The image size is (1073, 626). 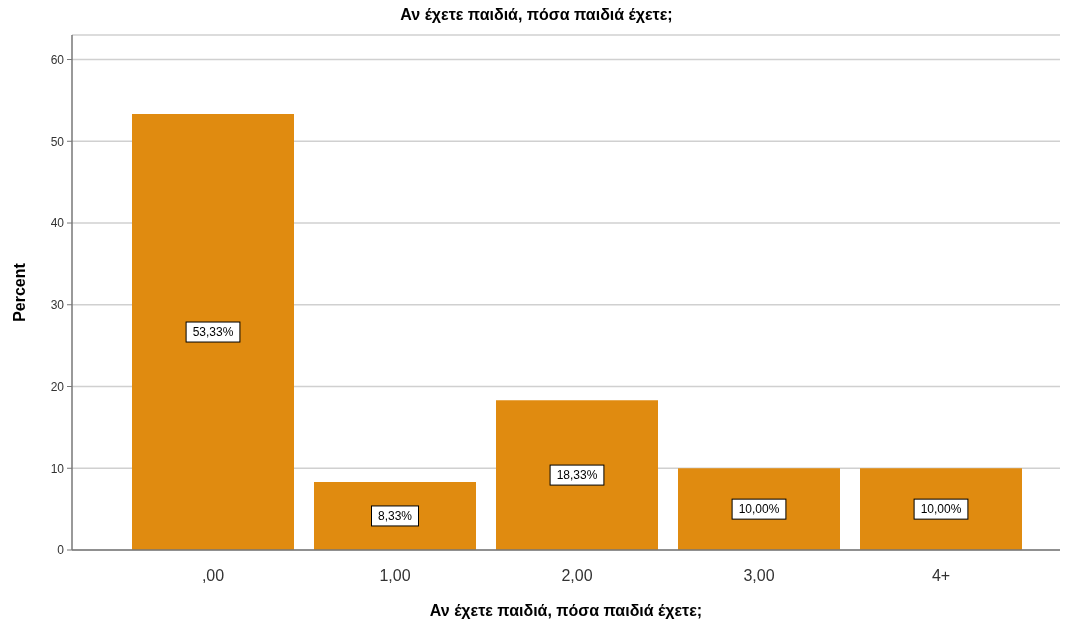 I want to click on x-axis-title: Αν έχετε παιδιά, πόσα παιδιά έχετε;, so click(x=566, y=610).